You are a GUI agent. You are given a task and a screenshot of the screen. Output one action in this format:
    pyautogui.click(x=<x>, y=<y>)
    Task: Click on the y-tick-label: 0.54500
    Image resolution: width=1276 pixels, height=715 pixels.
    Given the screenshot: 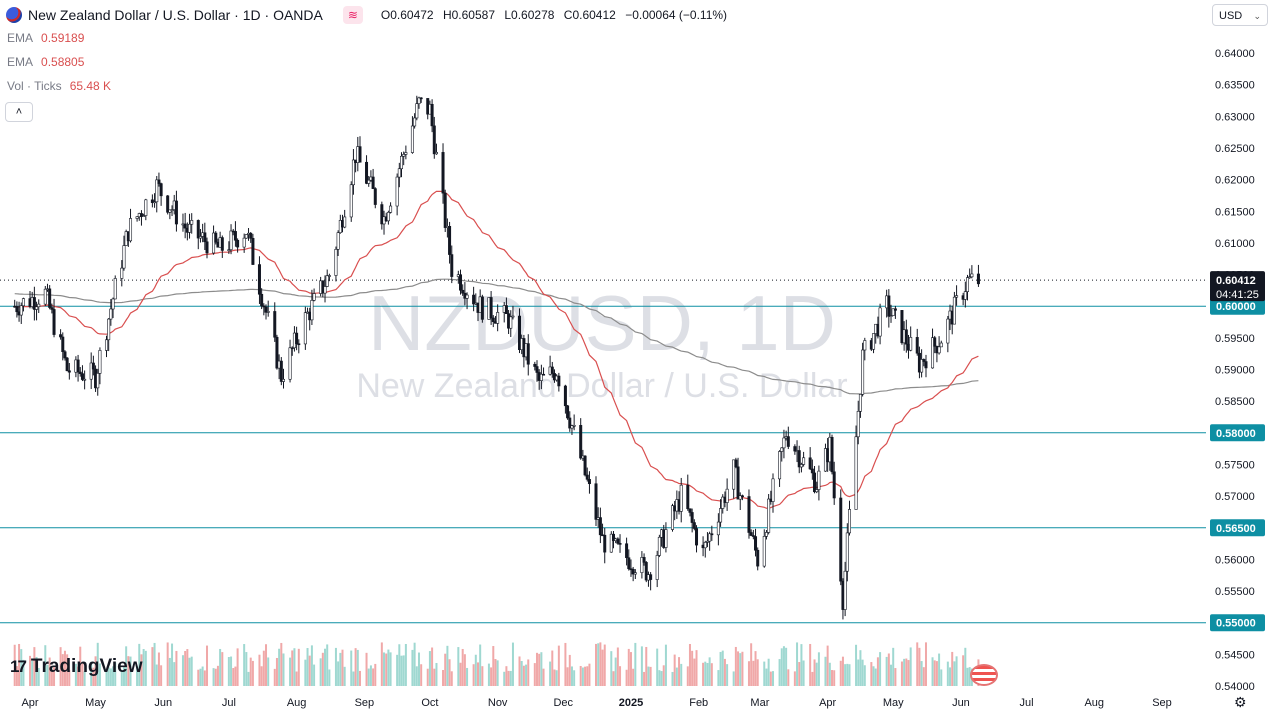 What is the action you would take?
    pyautogui.click(x=1235, y=655)
    